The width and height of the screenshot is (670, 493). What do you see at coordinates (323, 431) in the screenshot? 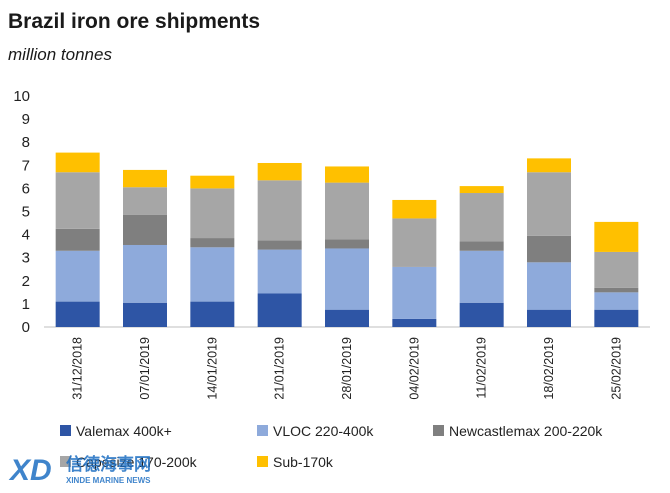
I see `legend-label: VLOC 220-400k` at bounding box center [323, 431].